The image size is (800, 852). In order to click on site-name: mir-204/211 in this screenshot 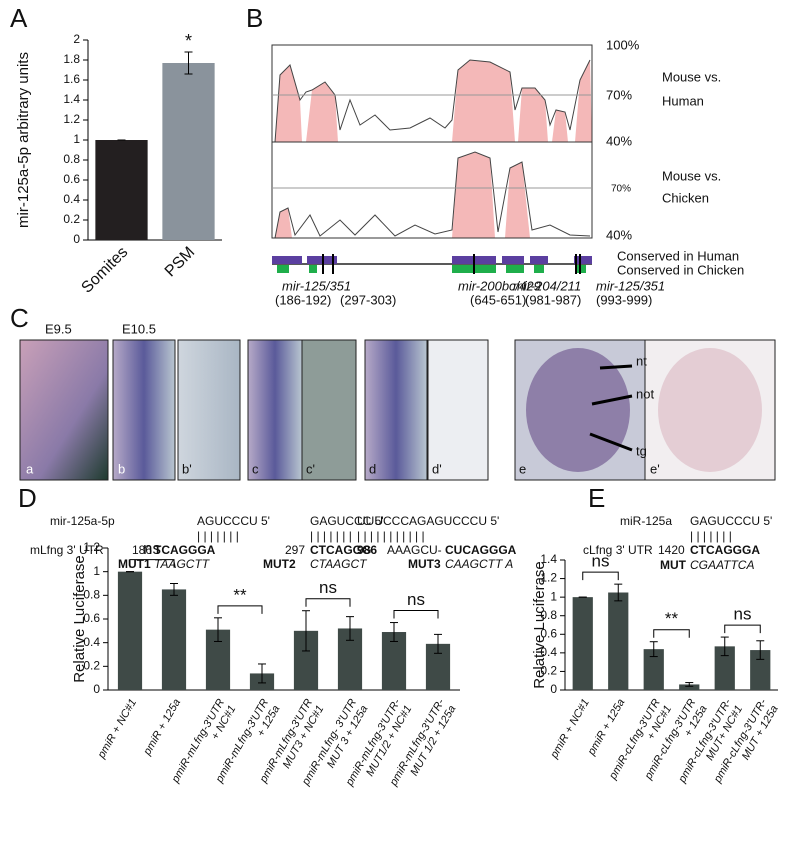, I will do `click(547, 285)`.